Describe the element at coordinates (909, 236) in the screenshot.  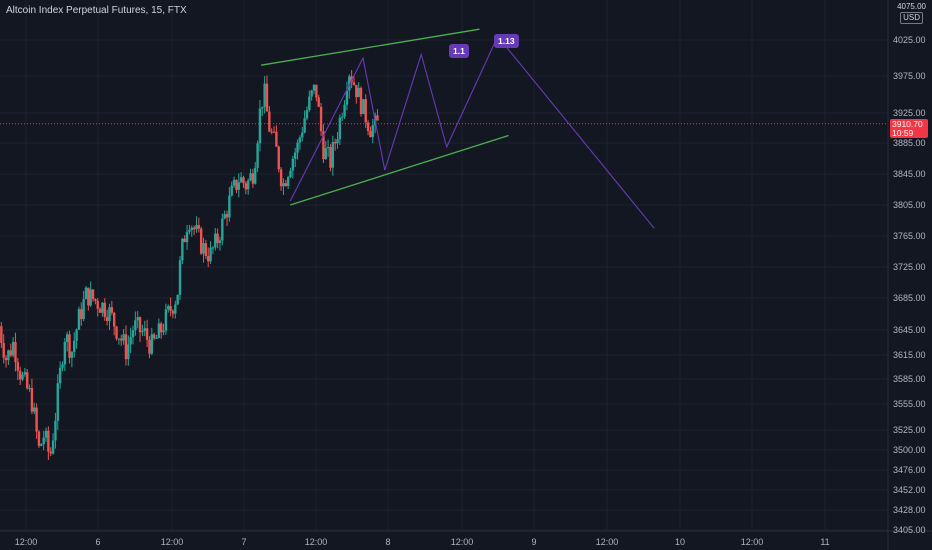
I see `y-tick-label: 3765.00` at that location.